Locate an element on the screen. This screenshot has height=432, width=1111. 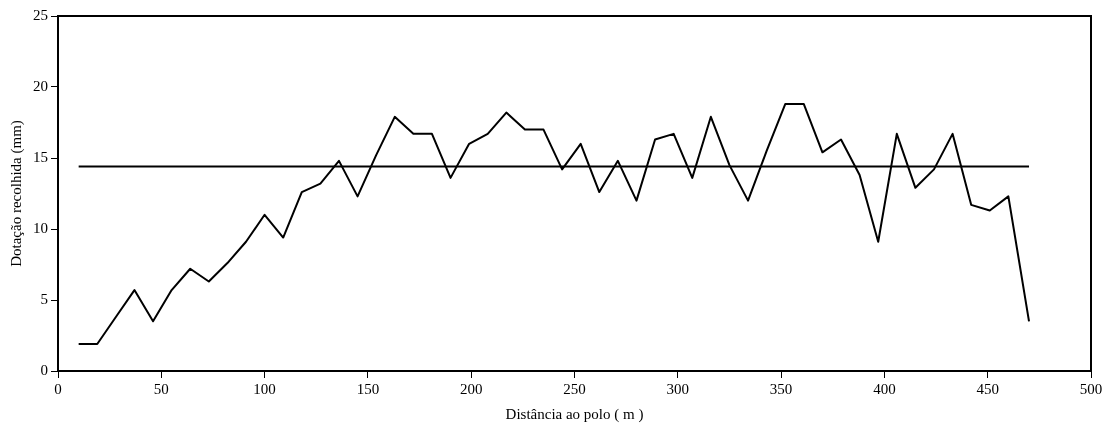
y-tick-label: 10 is located at coordinates (40, 227).